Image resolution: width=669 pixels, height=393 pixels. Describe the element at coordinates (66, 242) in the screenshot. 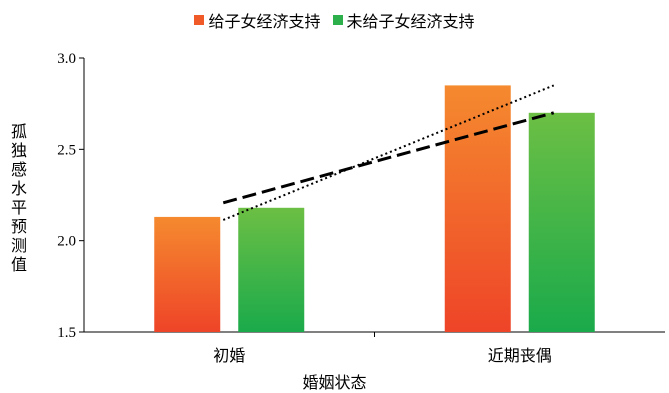

I see `y-tick-label: 2.0` at that location.